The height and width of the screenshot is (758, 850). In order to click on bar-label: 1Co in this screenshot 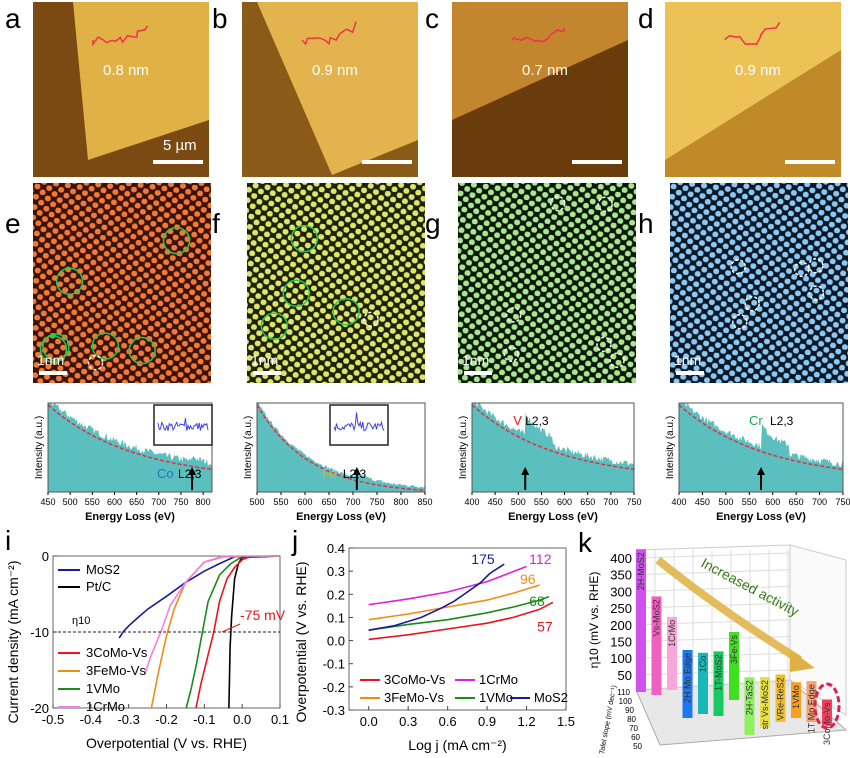, I will do `click(703, 664)`.